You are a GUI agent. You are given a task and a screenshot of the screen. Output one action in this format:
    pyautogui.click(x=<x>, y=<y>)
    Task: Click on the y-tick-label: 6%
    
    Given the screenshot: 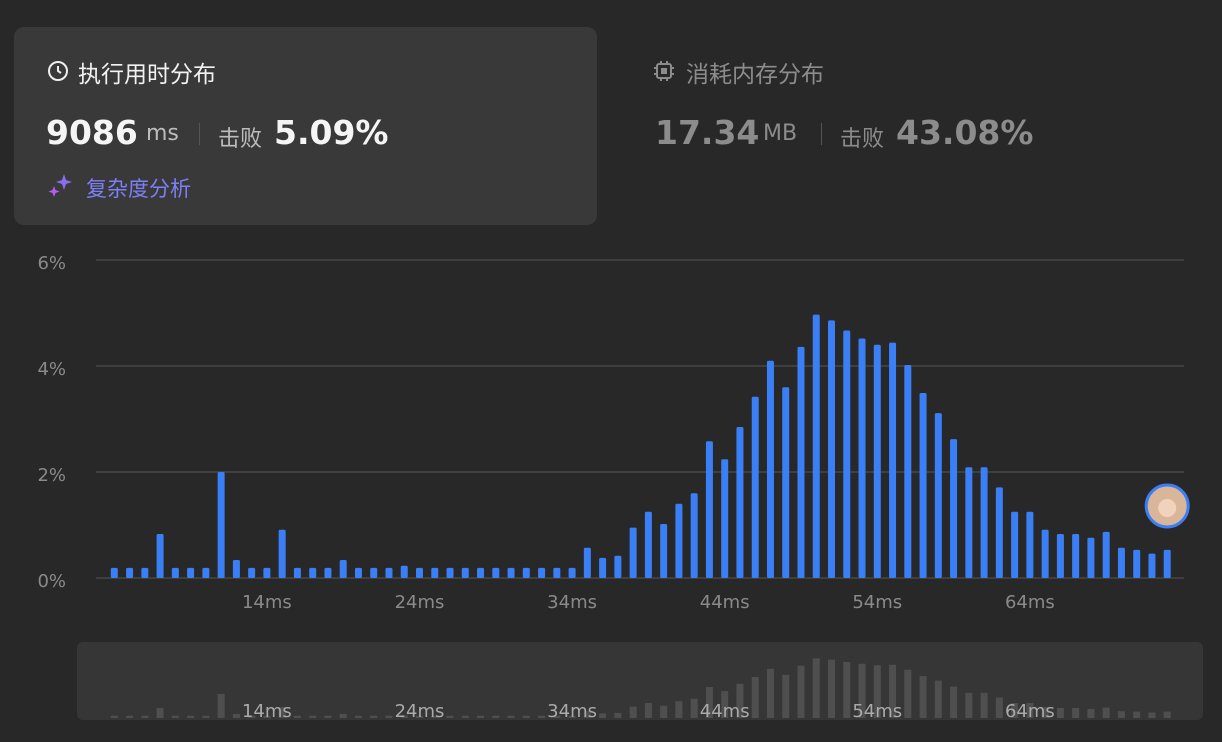 What is the action you would take?
    pyautogui.click(x=51, y=263)
    